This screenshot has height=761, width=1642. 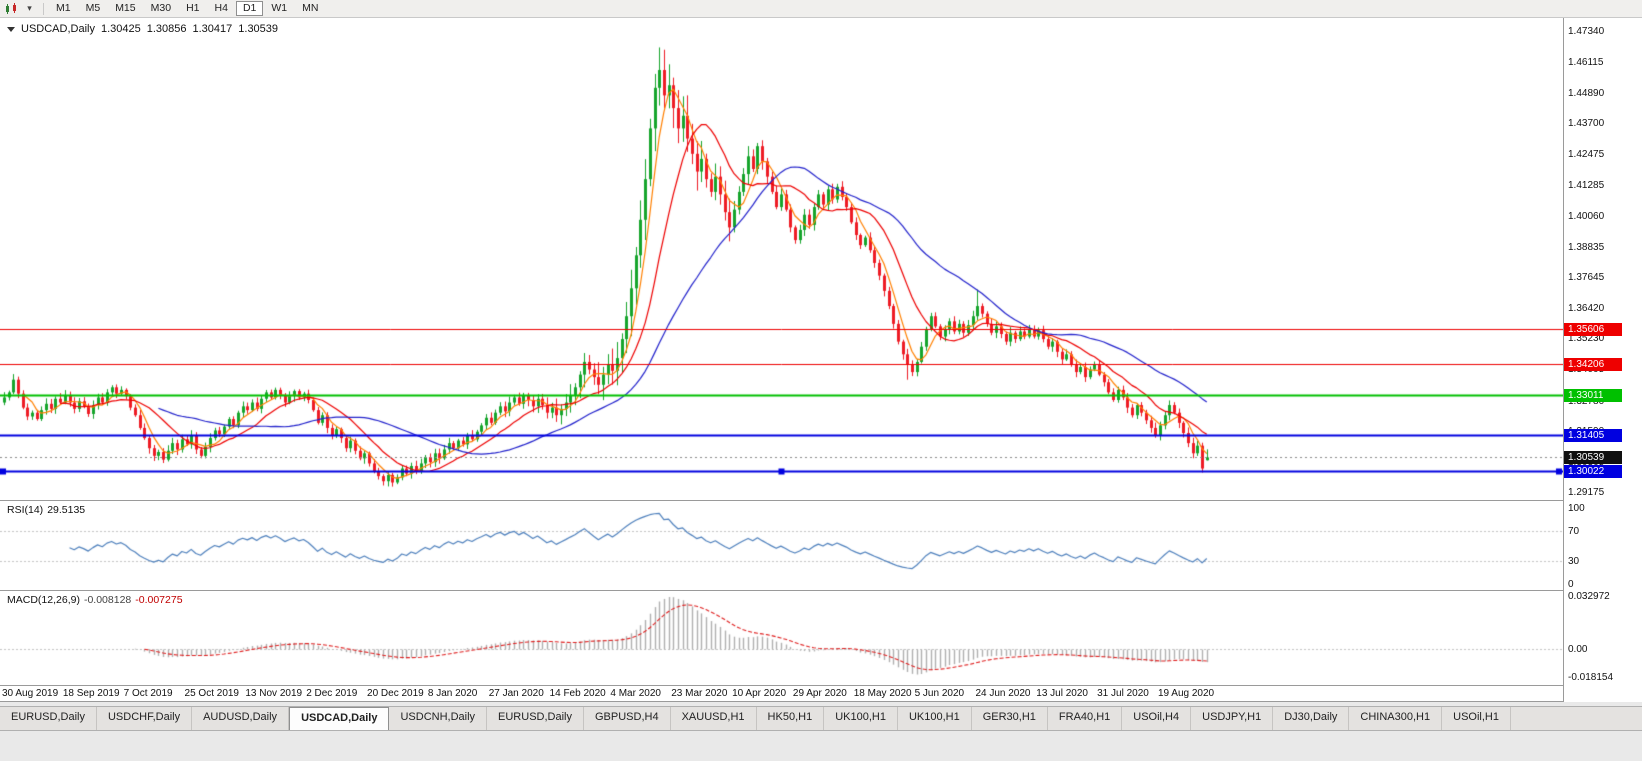 I want to click on hline-price-label: 1.33011, so click(x=1593, y=395).